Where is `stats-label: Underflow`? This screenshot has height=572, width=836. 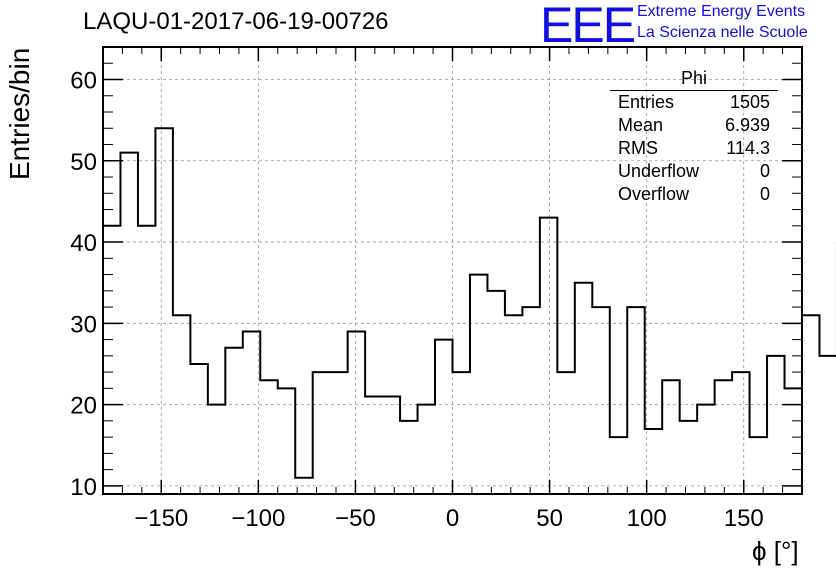 stats-label: Underflow is located at coordinates (659, 171).